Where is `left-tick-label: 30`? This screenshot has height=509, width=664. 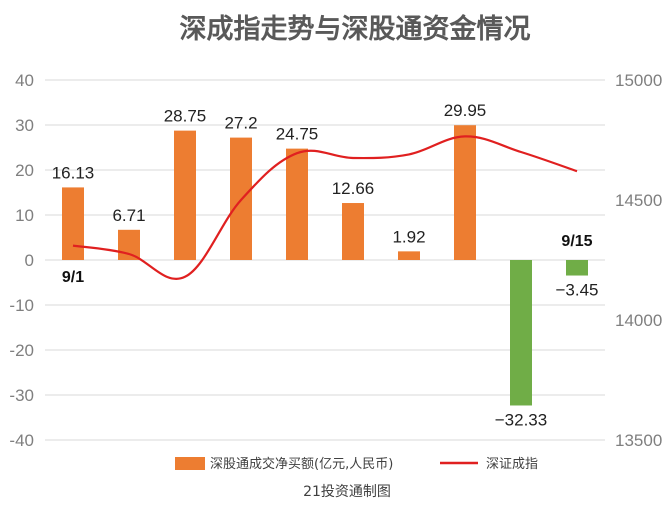
left-tick-label: 30 is located at coordinates (24, 125).